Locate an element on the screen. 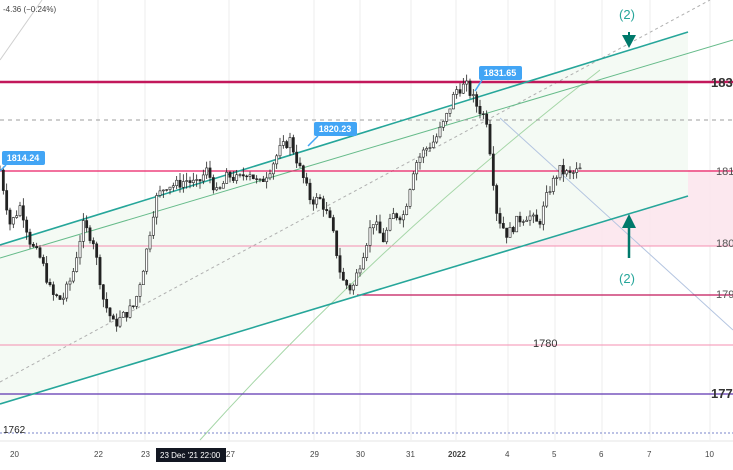 The height and width of the screenshot is (470, 733). time-tick: 2022 is located at coordinates (457, 454).